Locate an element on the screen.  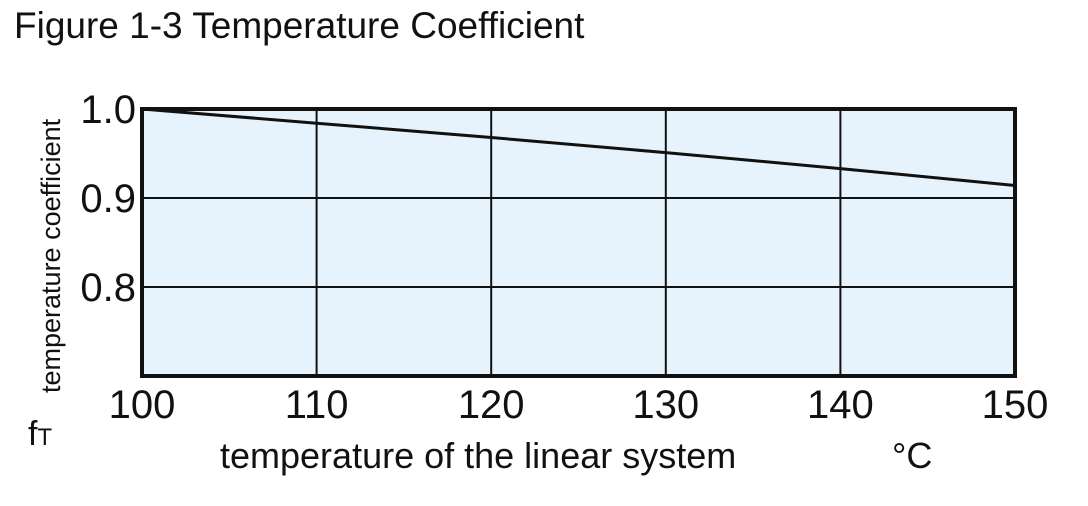
y-tick-label: 0.8 is located at coordinates (108, 288).